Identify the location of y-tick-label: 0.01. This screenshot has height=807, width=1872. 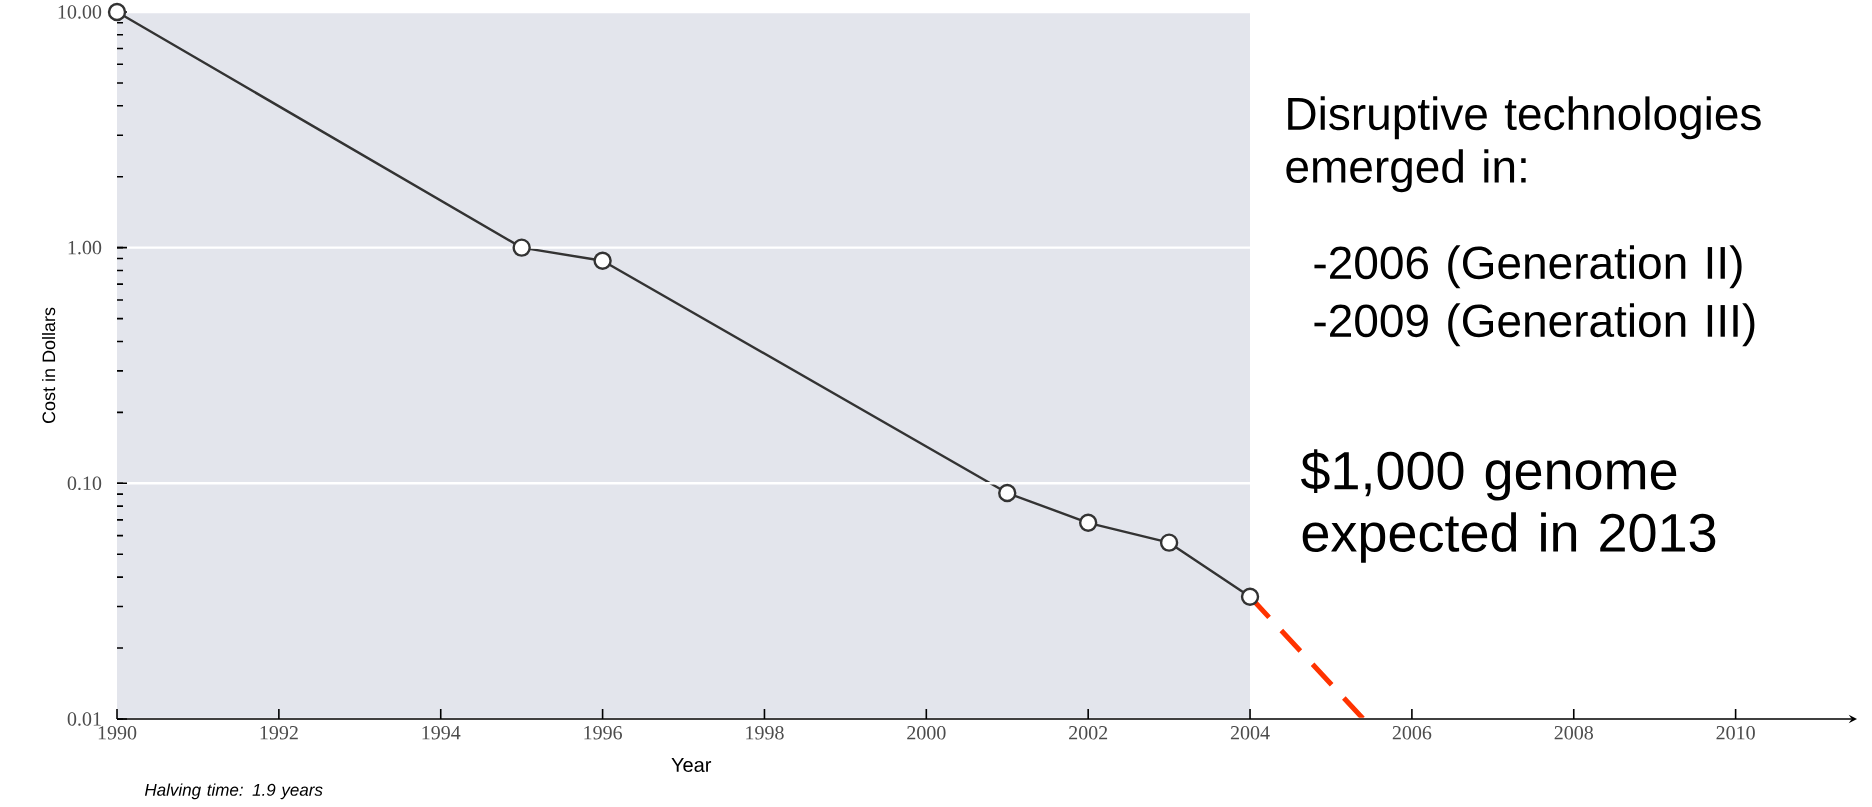
(84, 719).